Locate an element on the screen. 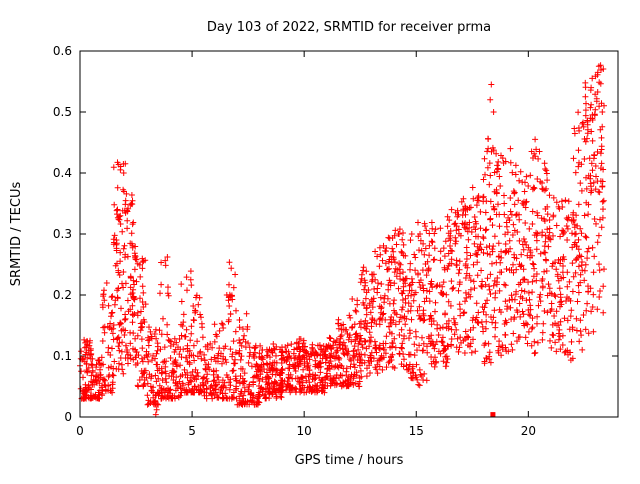 The image size is (640, 484). y-tick-label: 0.2 is located at coordinates (62, 295).